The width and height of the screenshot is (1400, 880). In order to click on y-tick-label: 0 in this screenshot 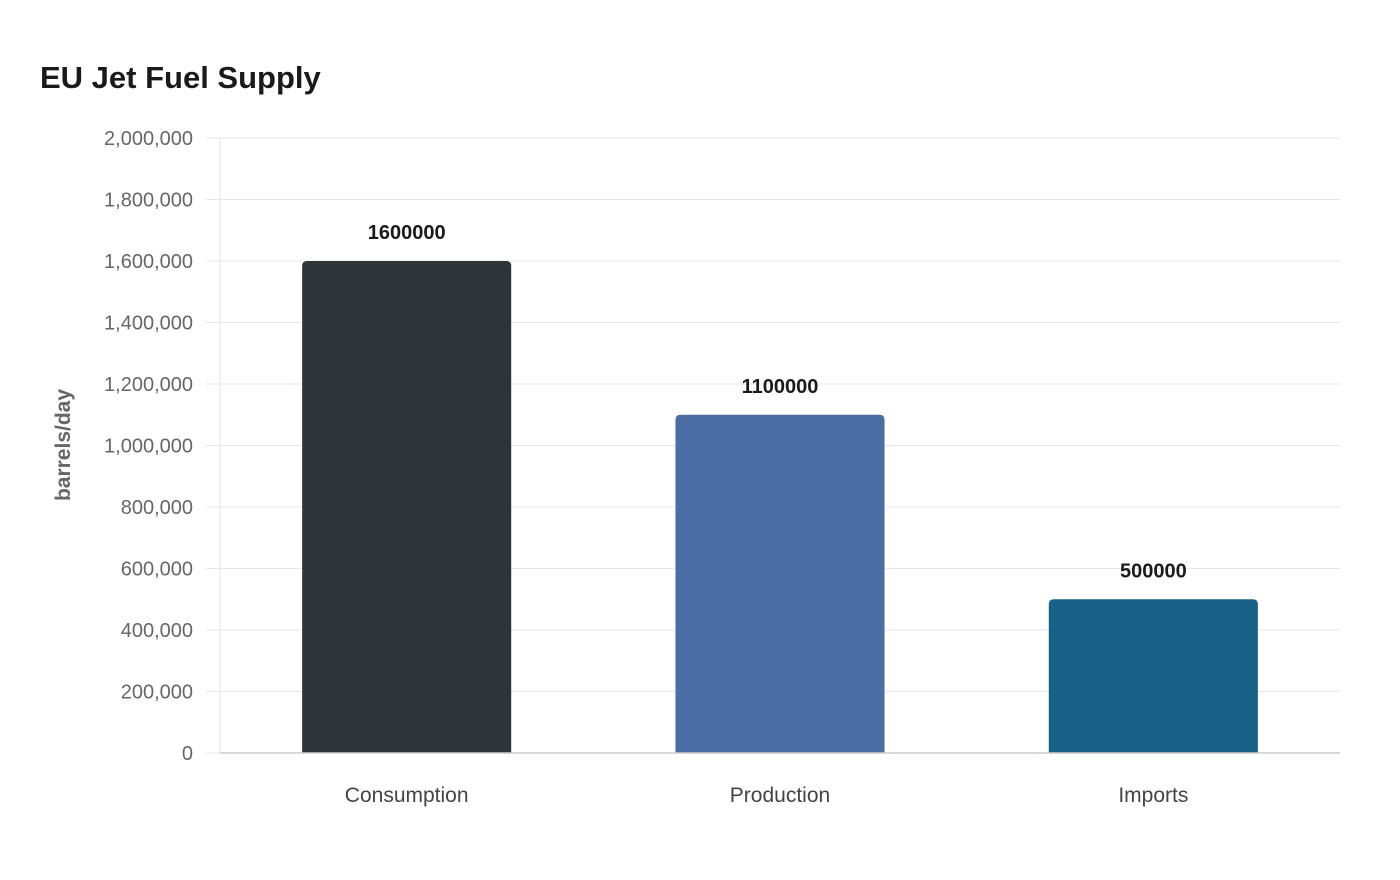, I will do `click(187, 754)`.